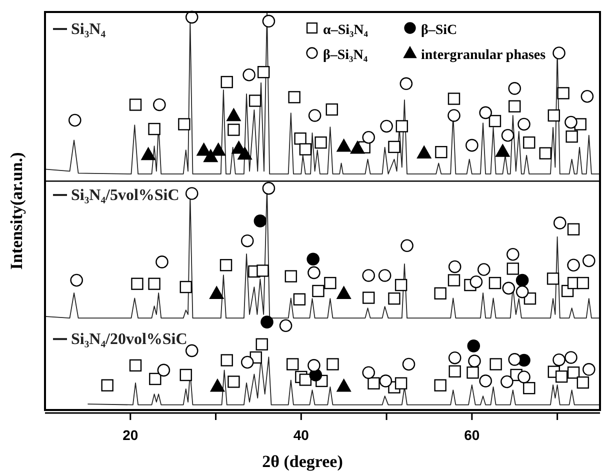  I want to click on legend-label: β–SiC, so click(439, 30).